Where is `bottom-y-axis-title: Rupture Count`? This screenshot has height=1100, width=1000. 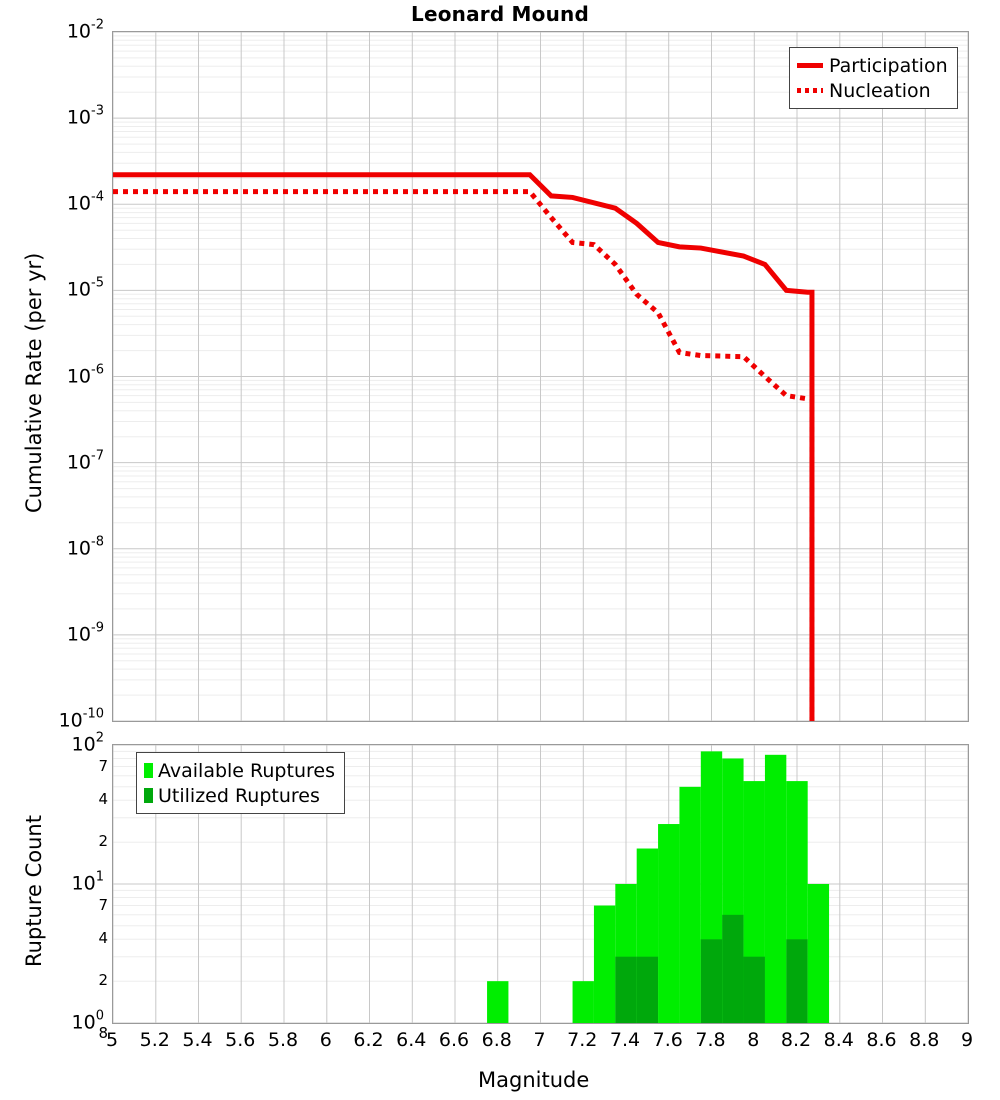
bottom-y-axis-title: Rupture Count is located at coordinates (34, 891).